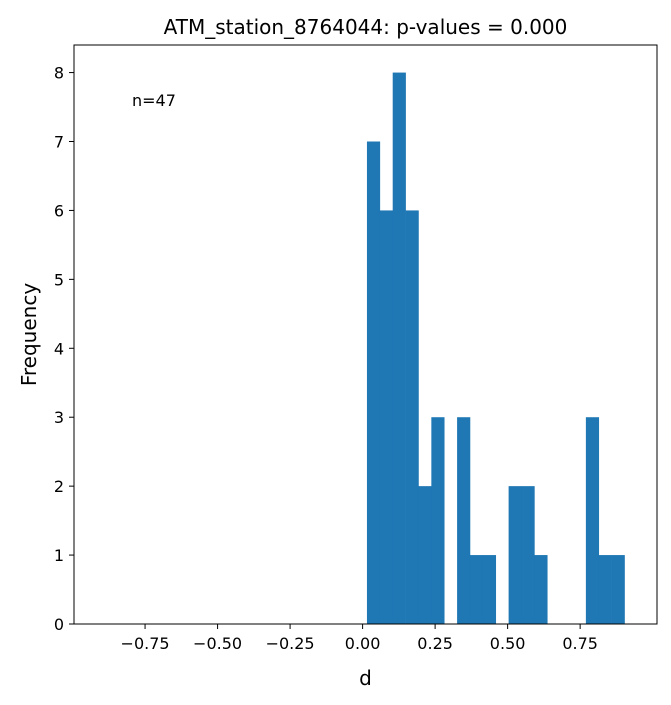 Image resolution: width=671 pixels, height=705 pixels. Describe the element at coordinates (59, 624) in the screenshot. I see `y-tick-label-0: 0` at that location.